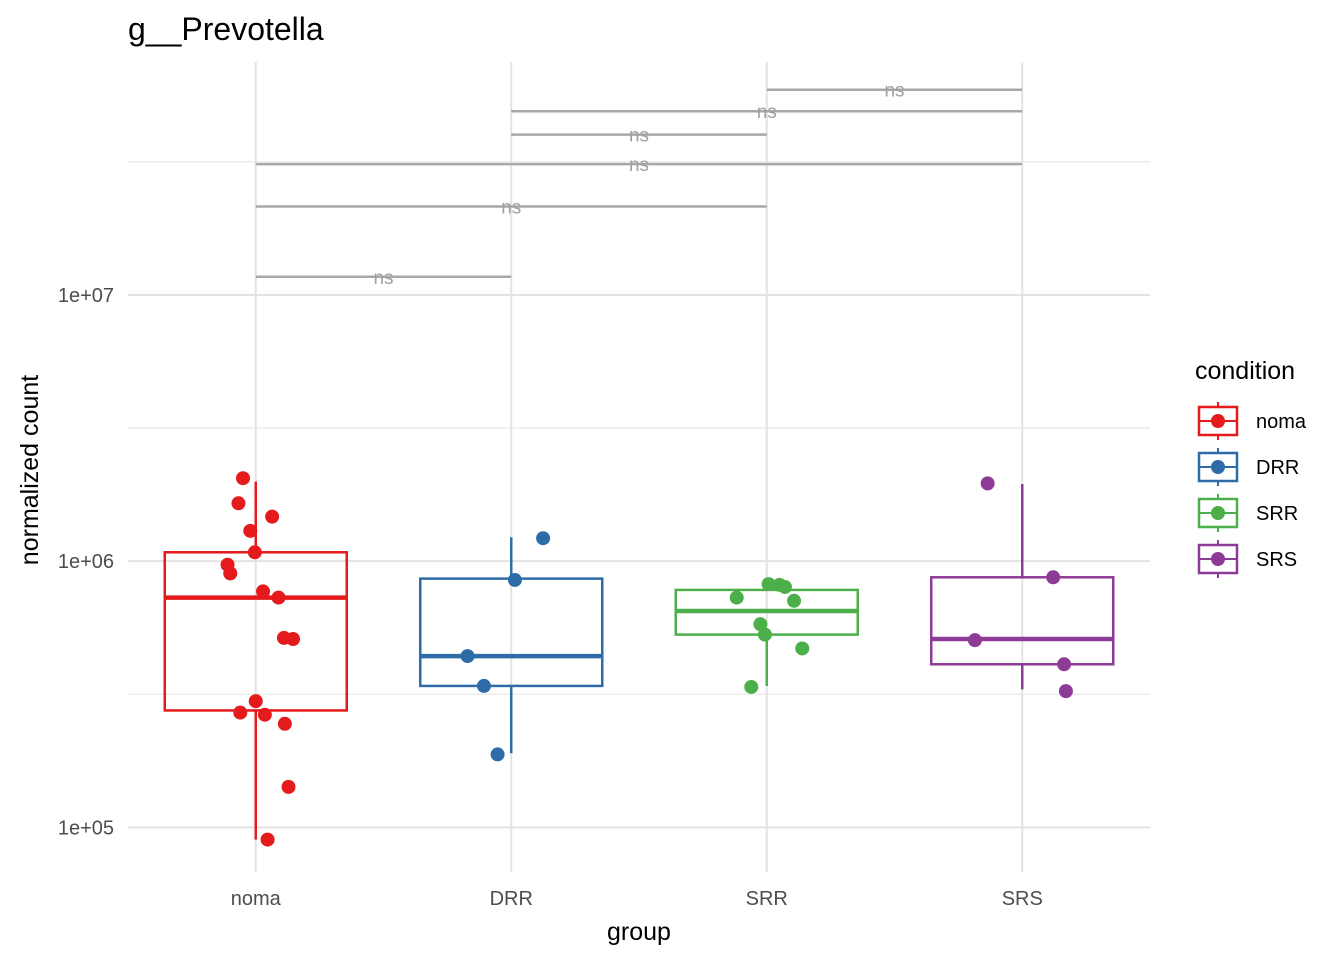 The image size is (1344, 960). I want to click on box-SRS, so click(1022, 621).